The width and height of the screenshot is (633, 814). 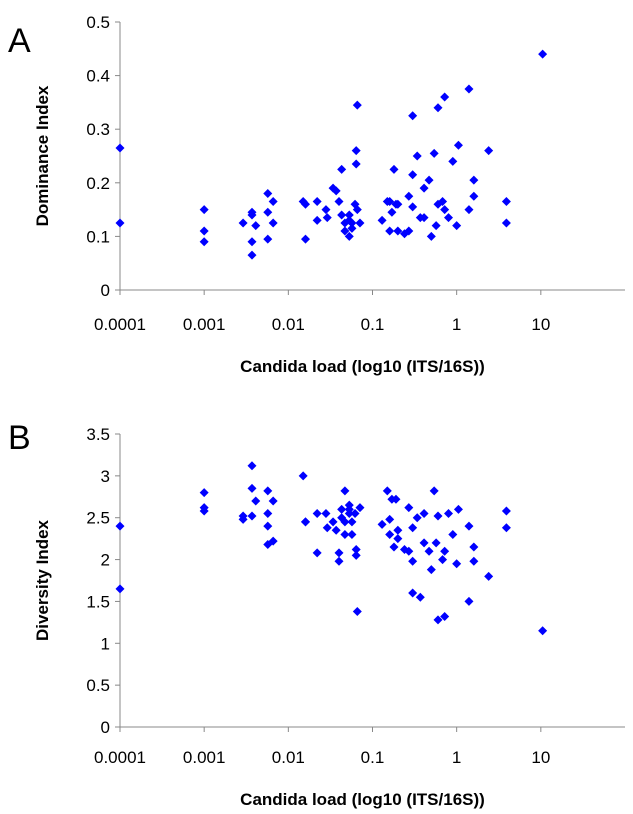 What do you see at coordinates (42, 579) in the screenshot?
I see `y-axis-title: Diversity Index` at bounding box center [42, 579].